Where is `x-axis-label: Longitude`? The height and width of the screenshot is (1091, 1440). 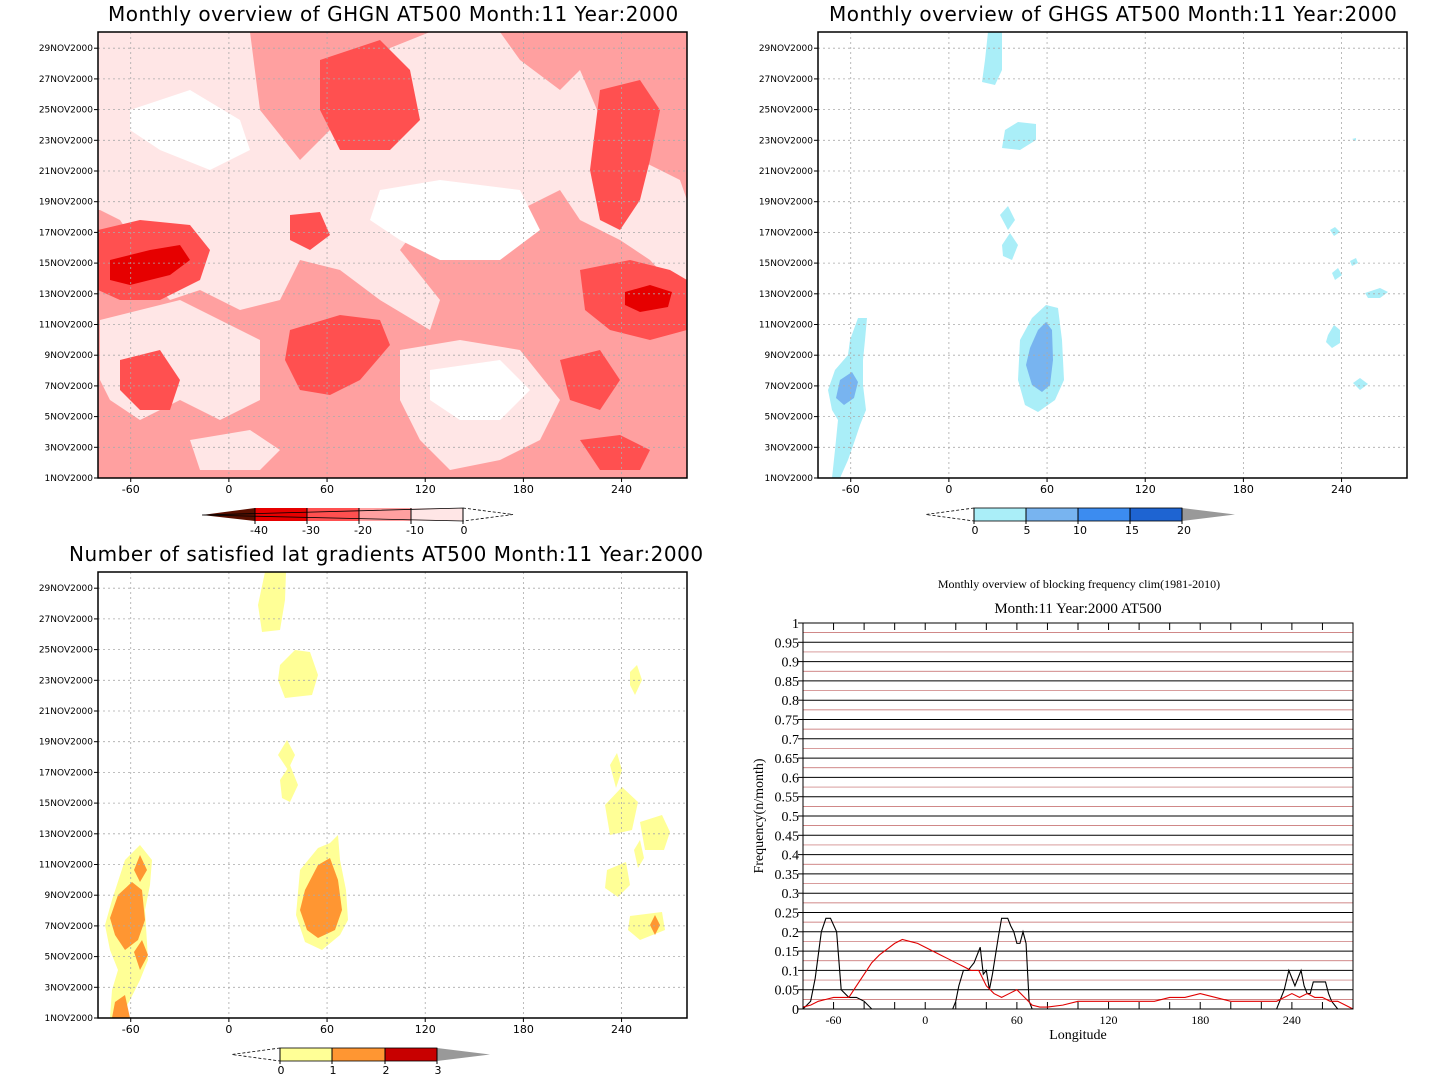 x-axis-label: Longitude is located at coordinates (1078, 1035).